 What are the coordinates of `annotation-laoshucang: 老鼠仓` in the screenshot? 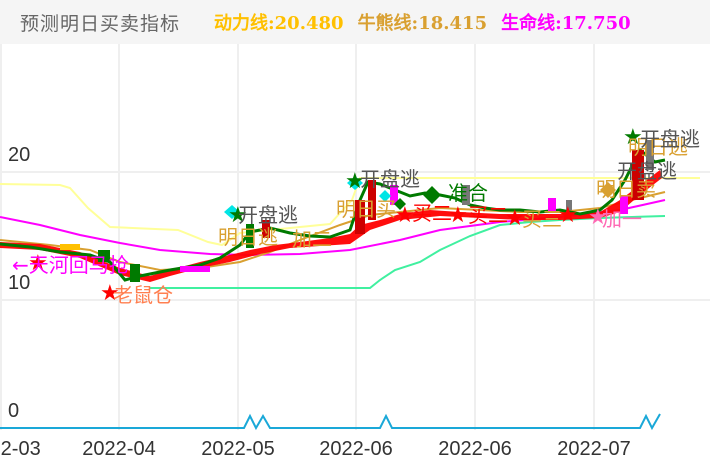 It's located at (143, 295).